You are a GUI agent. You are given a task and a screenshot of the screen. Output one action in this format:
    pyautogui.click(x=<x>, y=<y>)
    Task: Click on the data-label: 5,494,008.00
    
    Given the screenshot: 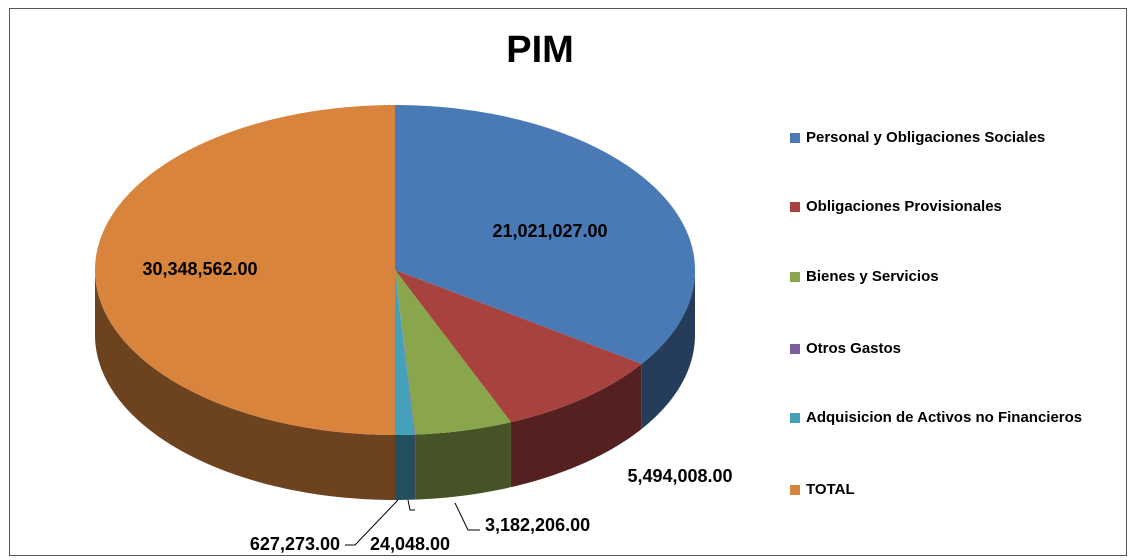 What is the action you would take?
    pyautogui.click(x=679, y=476)
    